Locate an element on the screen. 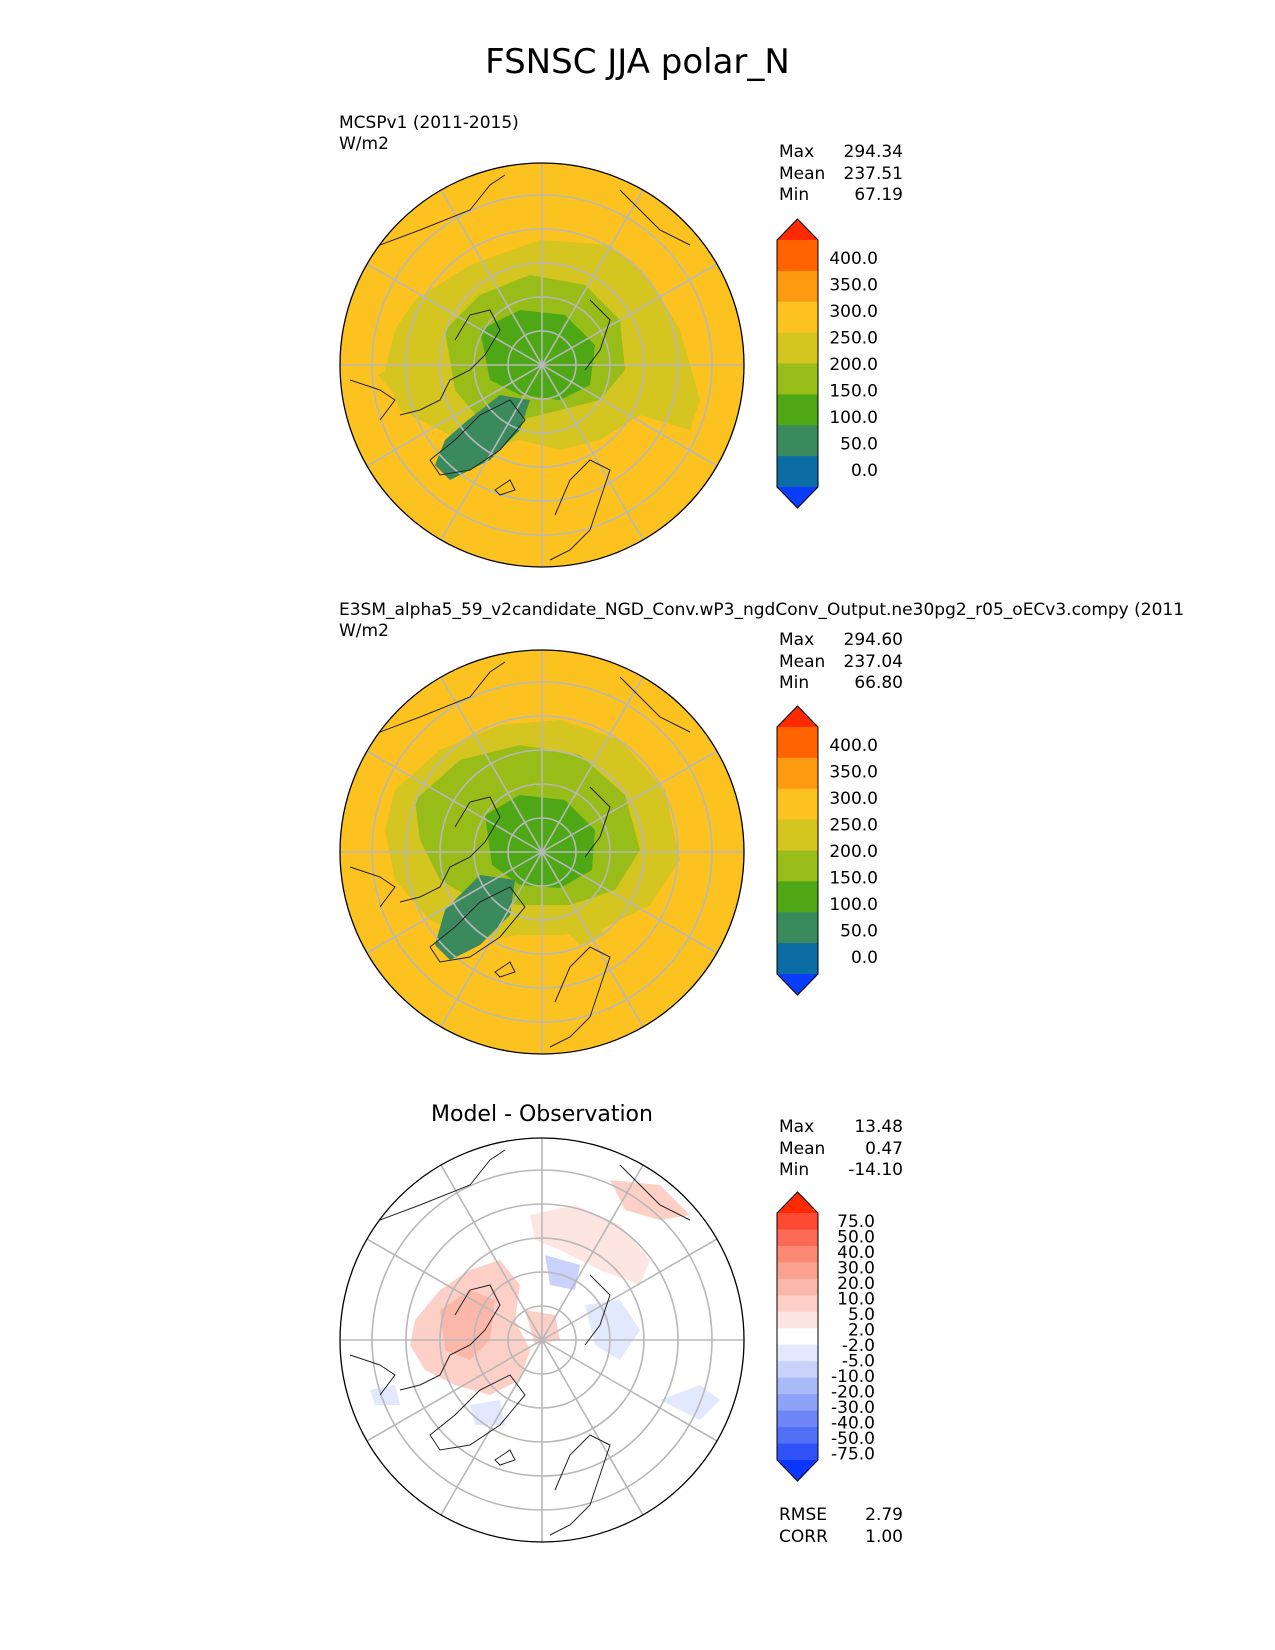 The image size is (1275, 1650). map-model-boundary is located at coordinates (542, 852).